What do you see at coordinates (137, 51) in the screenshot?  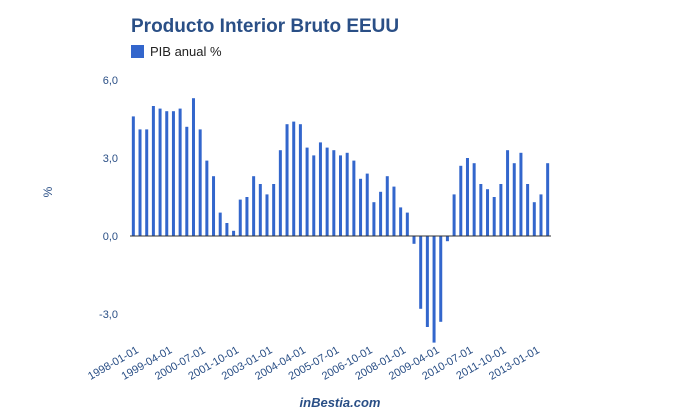 I see `legend-swatch` at bounding box center [137, 51].